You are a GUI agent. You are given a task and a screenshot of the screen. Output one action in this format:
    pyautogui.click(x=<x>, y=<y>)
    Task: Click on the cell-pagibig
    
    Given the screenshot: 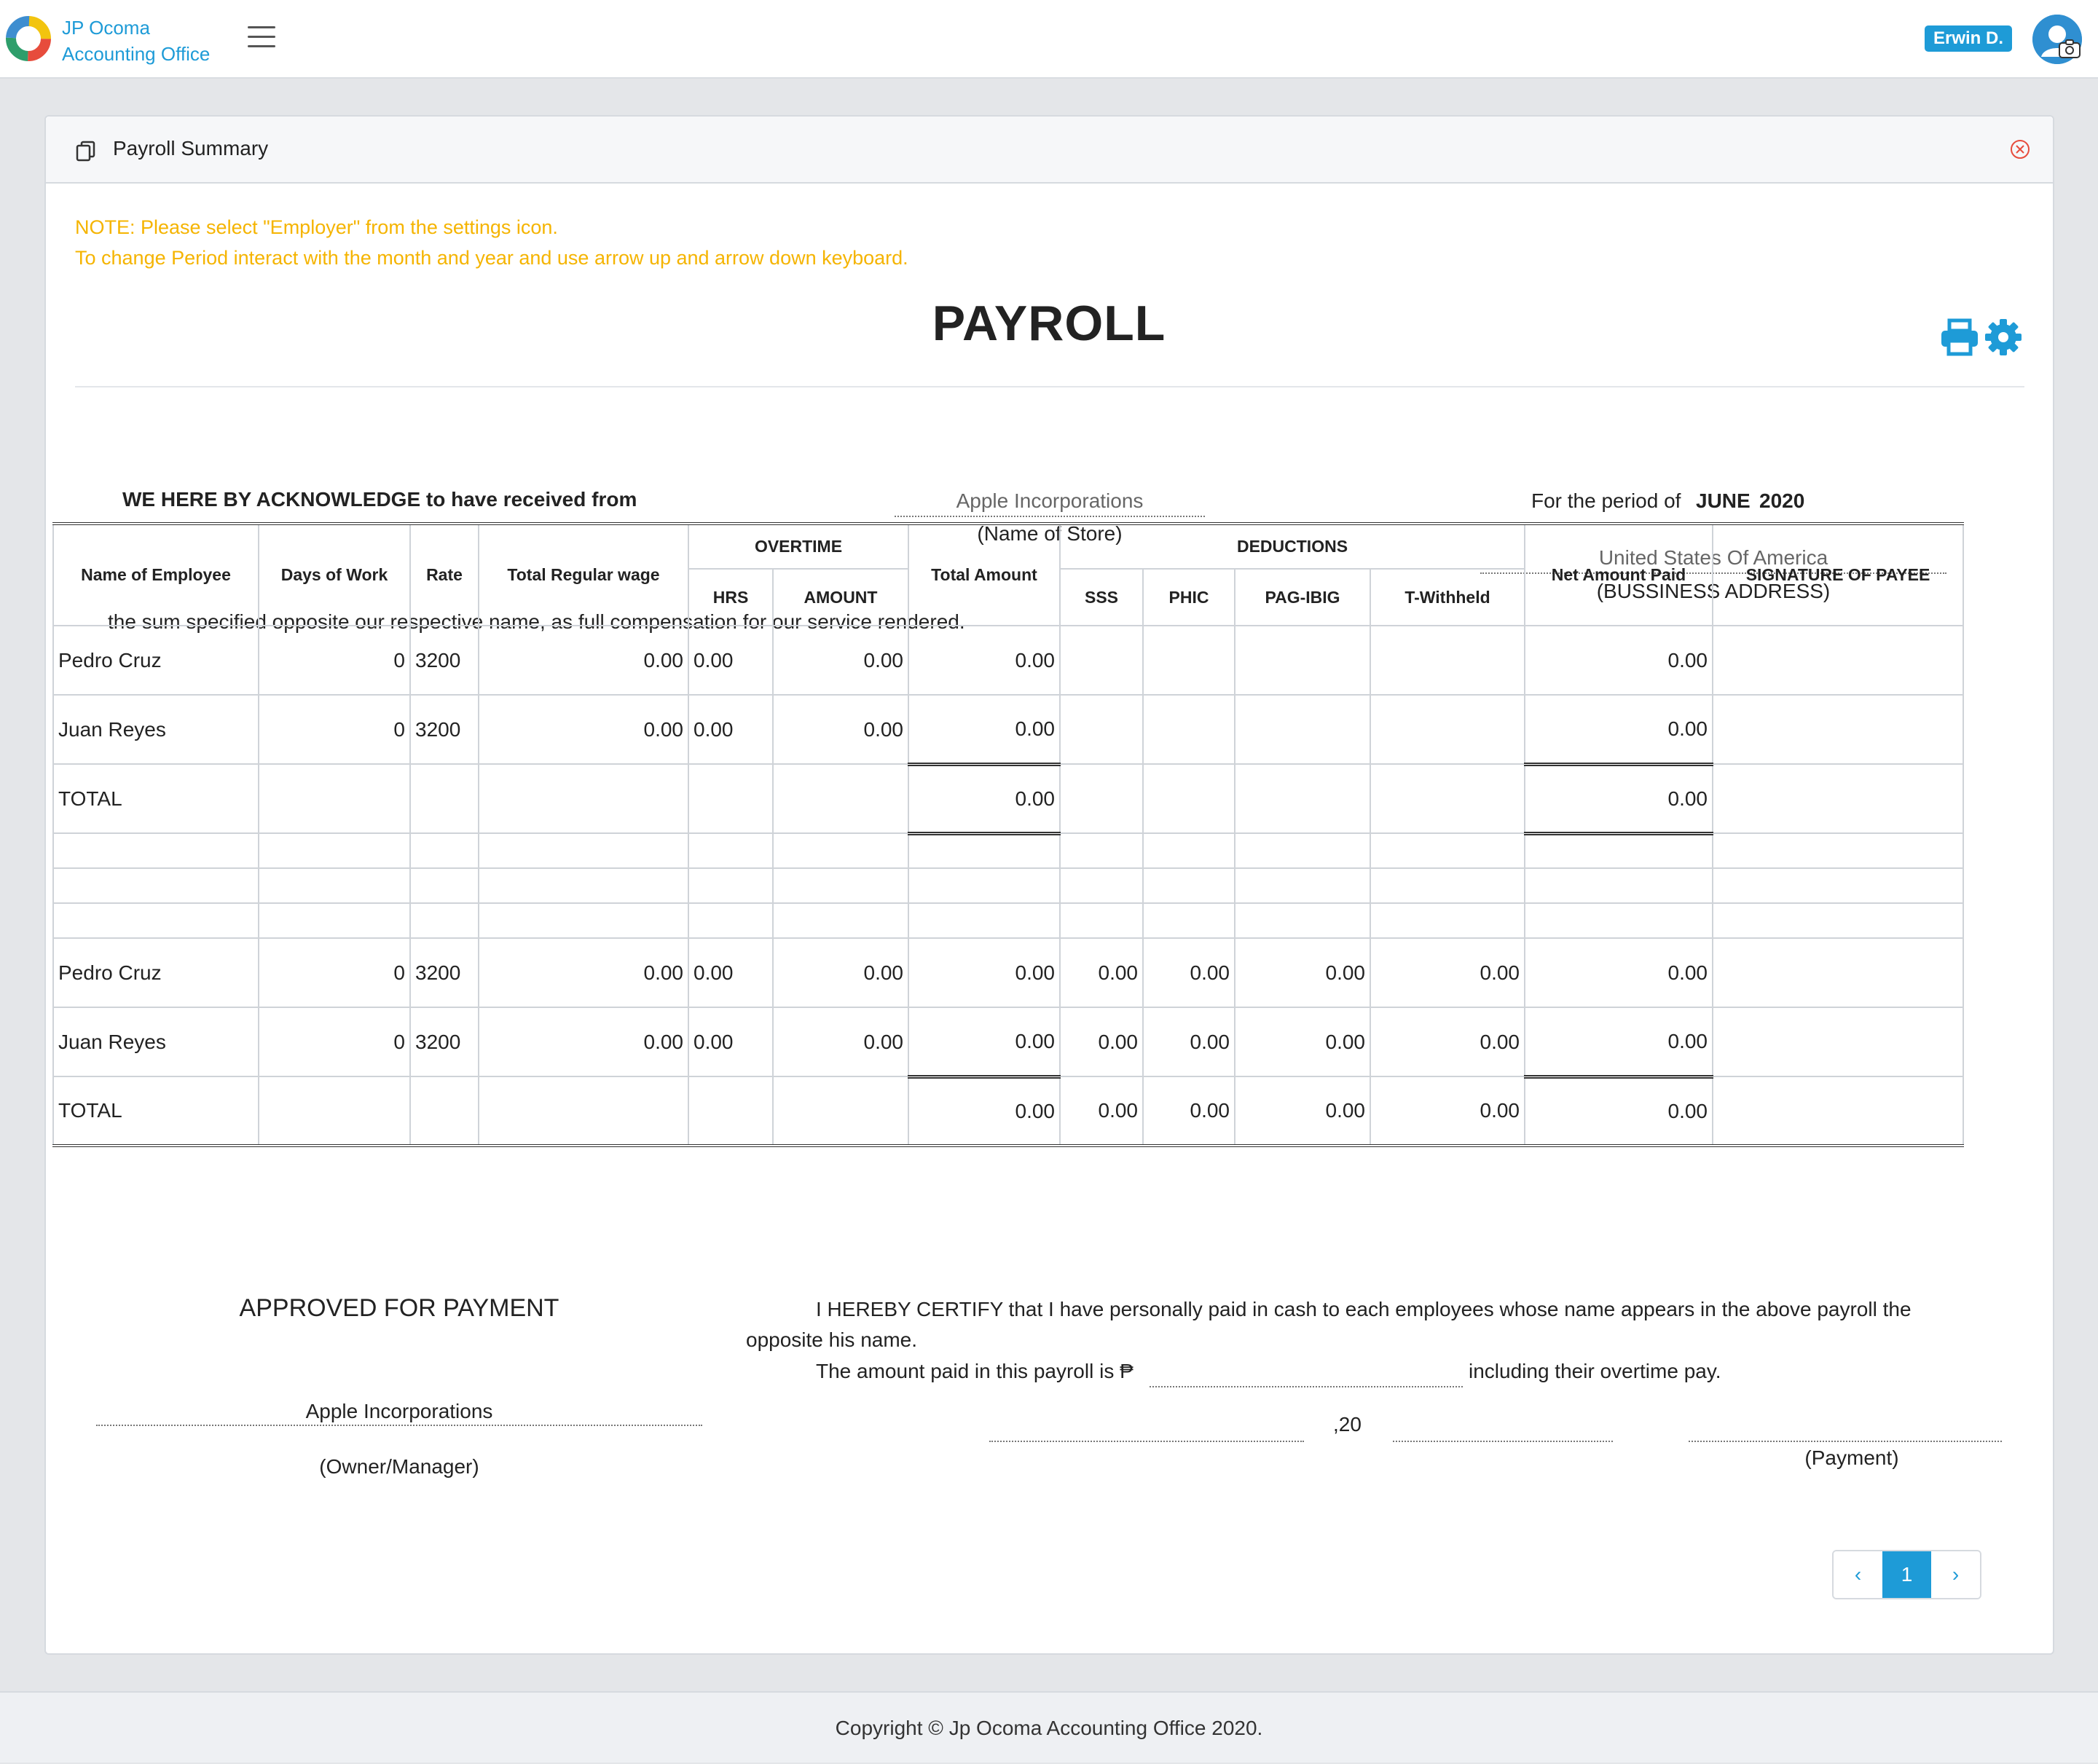 What is the action you would take?
    pyautogui.click(x=1302, y=729)
    